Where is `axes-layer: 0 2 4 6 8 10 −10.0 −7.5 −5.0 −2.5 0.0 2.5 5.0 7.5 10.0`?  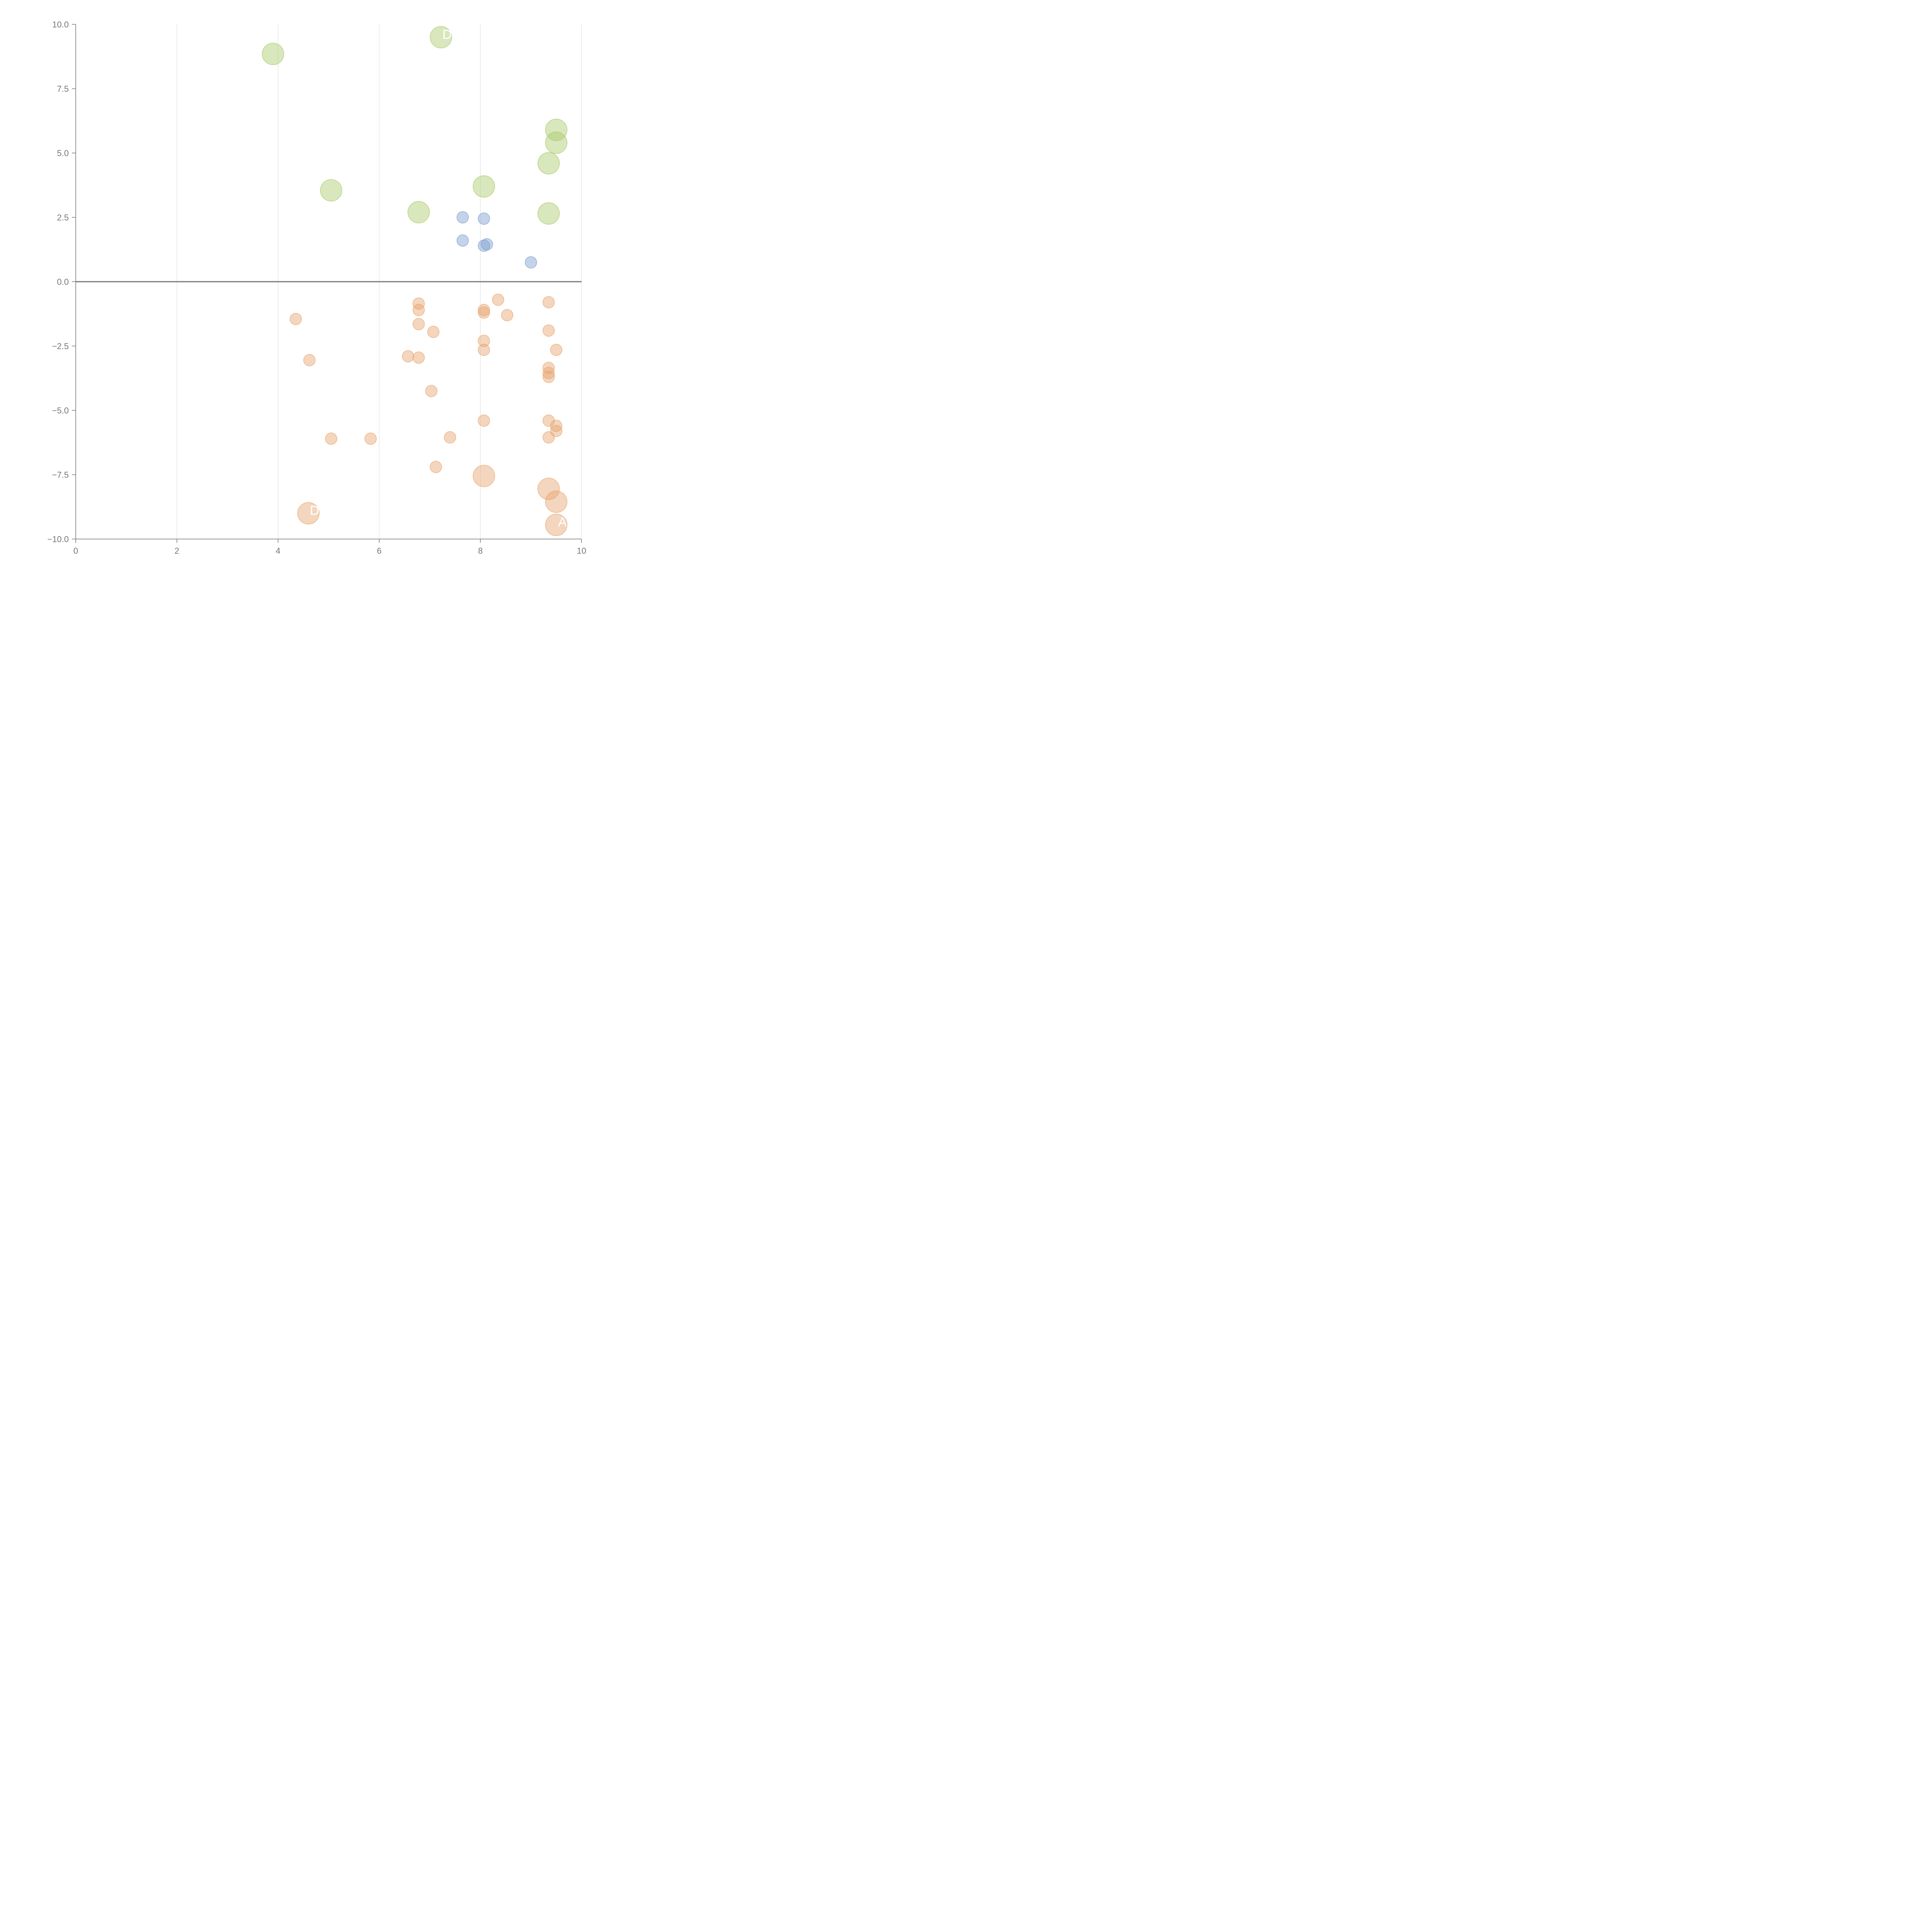
axes-layer: 0 2 4 6 8 10 −10.0 −7.5 −5.0 −2.5 0.0 2.5 5.0 7.5 10.0 is located at coordinates (316, 288).